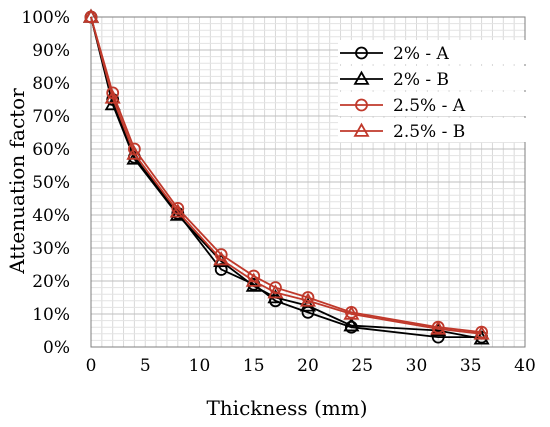 The height and width of the screenshot is (427, 550). I want to click on legend-item: 2% - A, so click(433, 52).